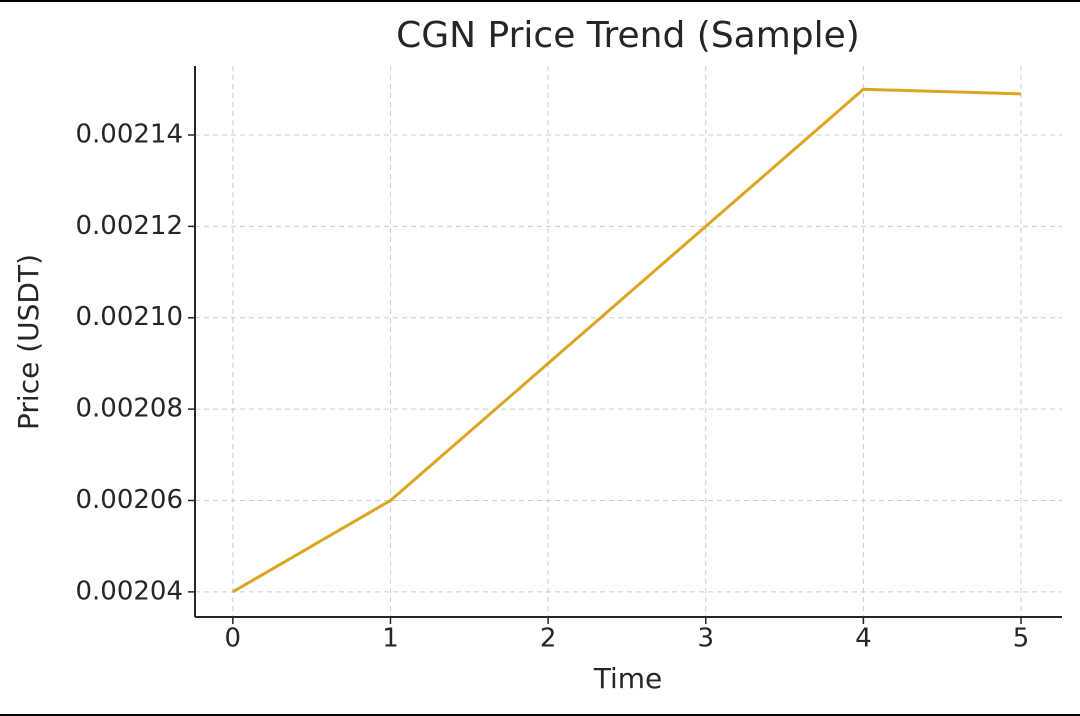  Describe the element at coordinates (390, 639) in the screenshot. I see `x-tick-label: 1` at that location.